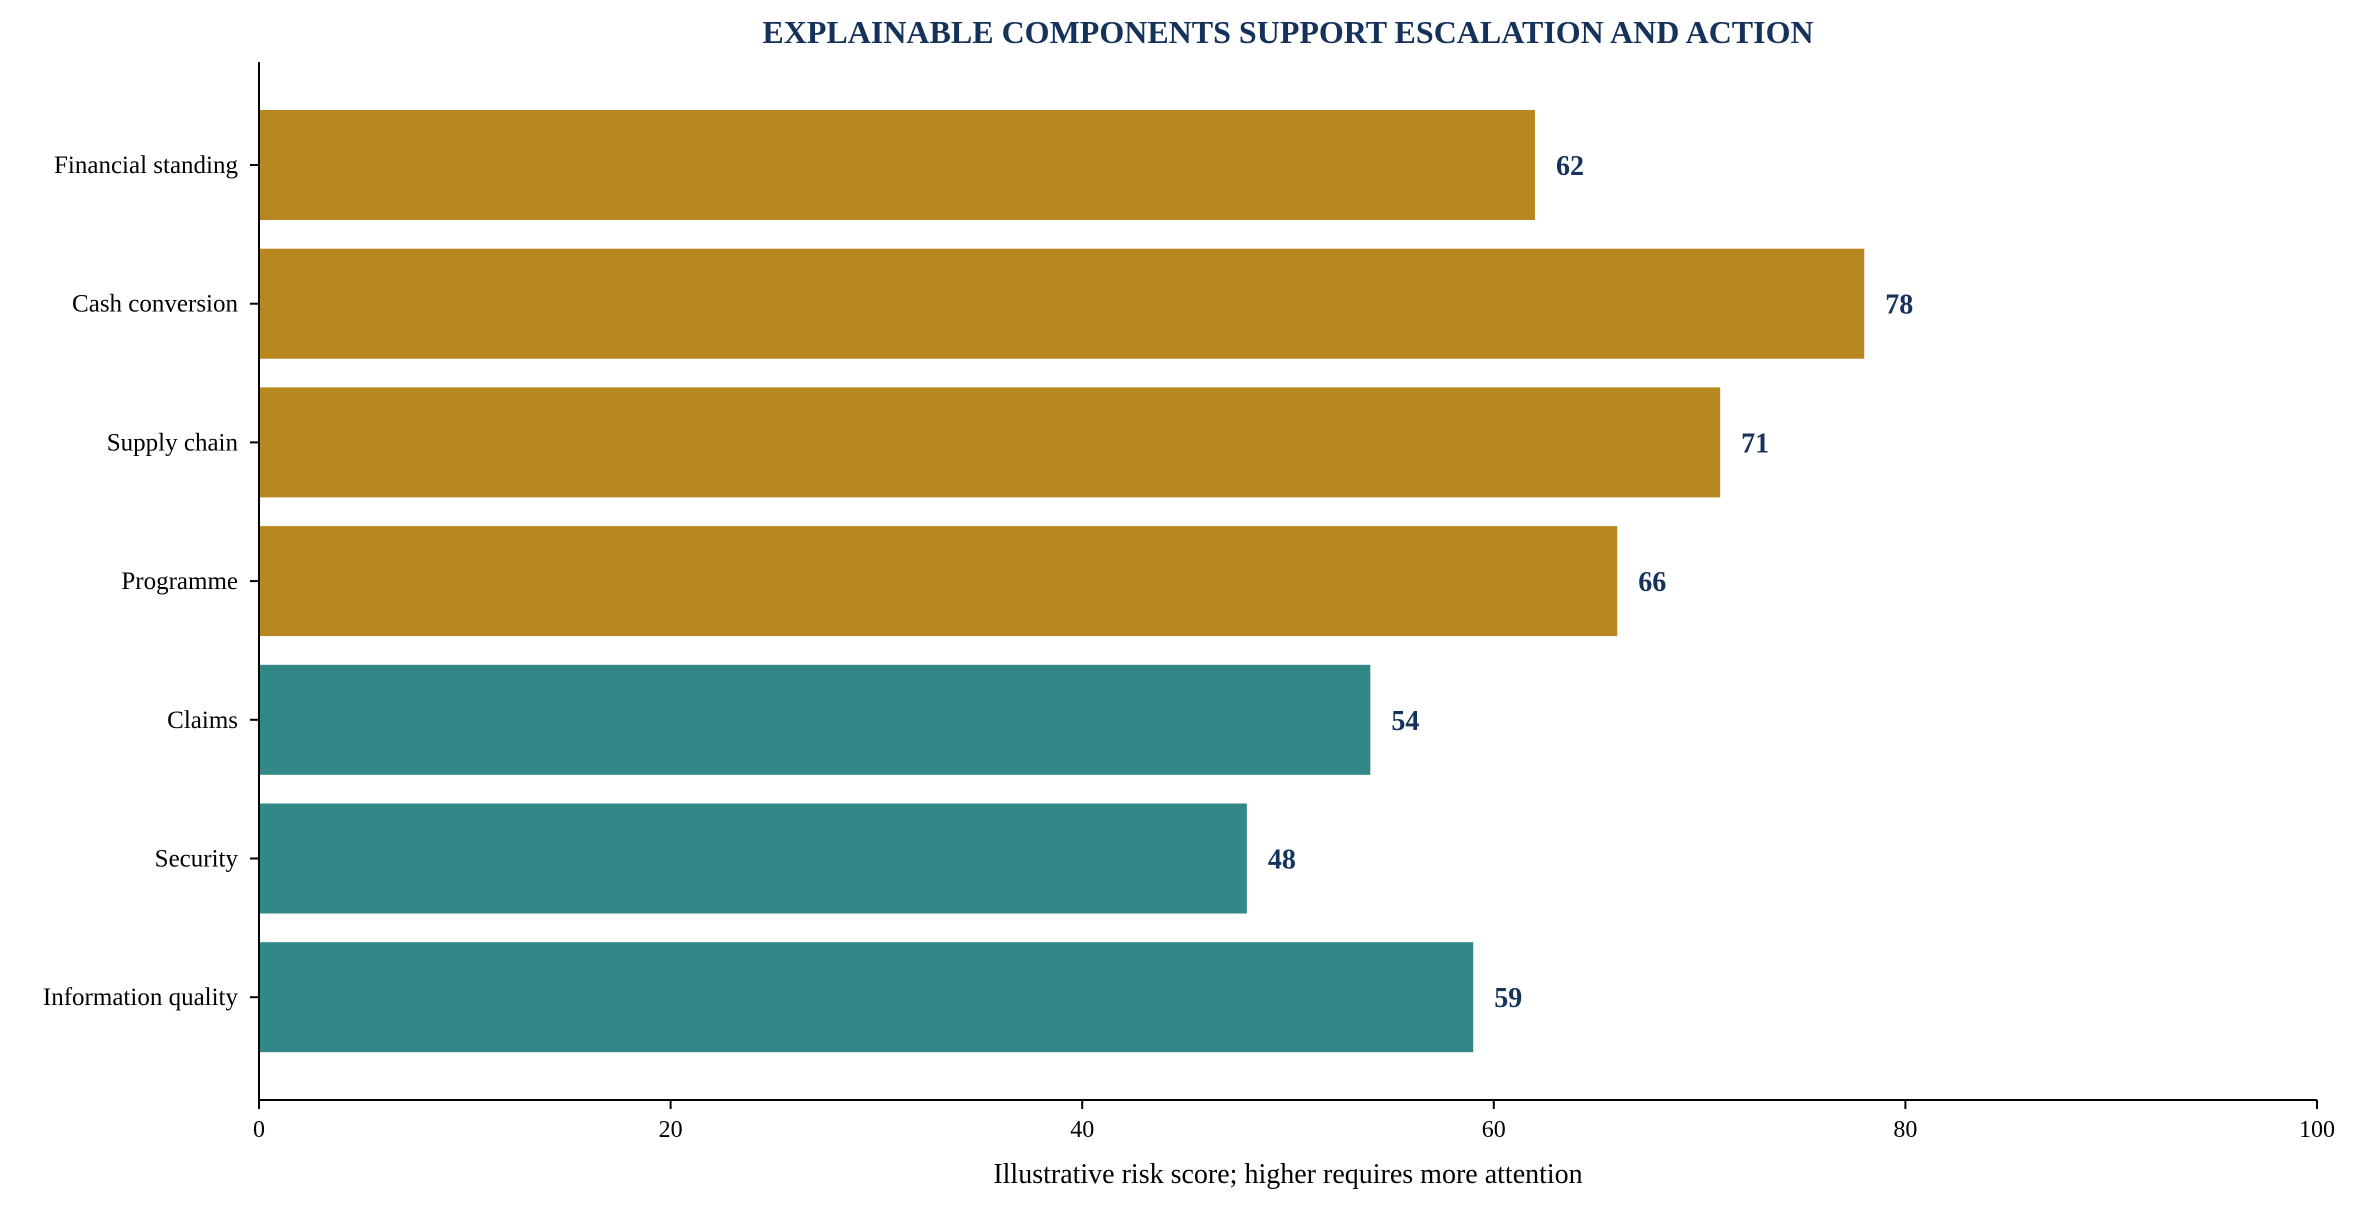  What do you see at coordinates (2317, 1130) in the screenshot?
I see `x-tick-label: 100` at bounding box center [2317, 1130].